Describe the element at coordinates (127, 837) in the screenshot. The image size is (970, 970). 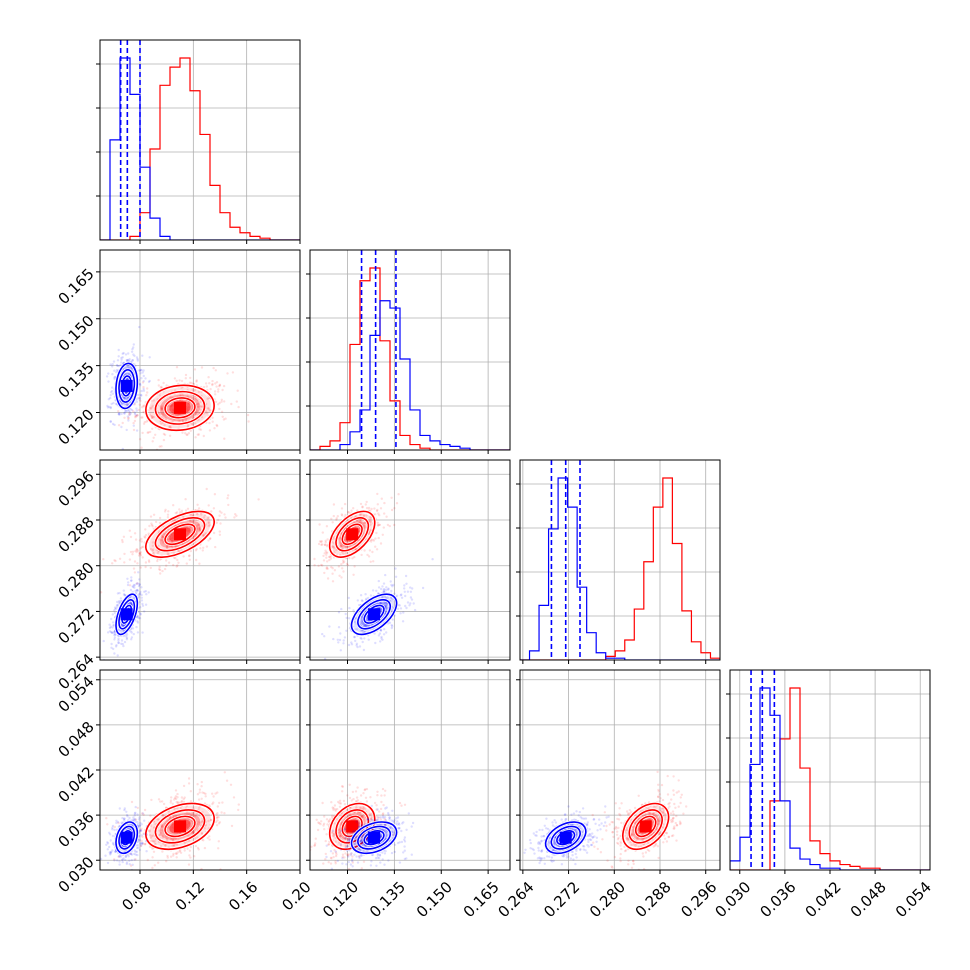
I see `contour-blue` at that location.